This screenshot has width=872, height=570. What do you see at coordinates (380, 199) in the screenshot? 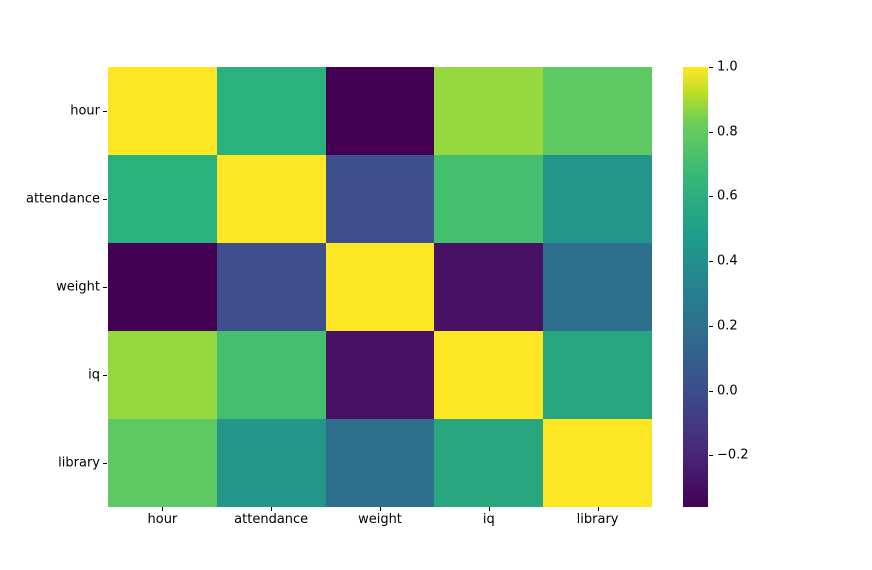
I see `heatmap-cell-attendance-weight` at bounding box center [380, 199].